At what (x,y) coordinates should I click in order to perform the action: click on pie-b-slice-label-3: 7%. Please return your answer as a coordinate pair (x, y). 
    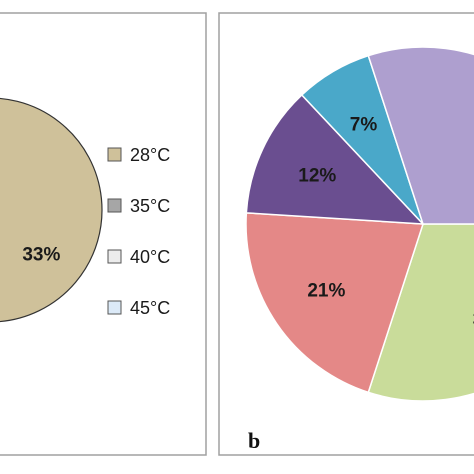
    Looking at the image, I should click on (364, 124).